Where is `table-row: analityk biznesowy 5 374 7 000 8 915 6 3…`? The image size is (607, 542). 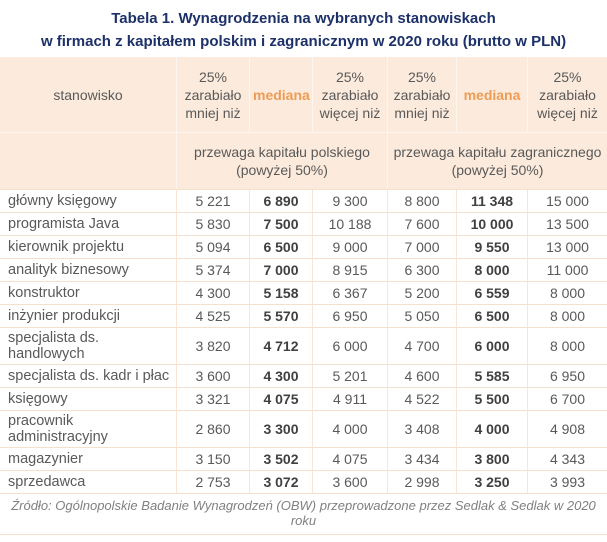 table-row: analityk biznesowy 5 374 7 000 8 915 6 3… is located at coordinates (303, 270).